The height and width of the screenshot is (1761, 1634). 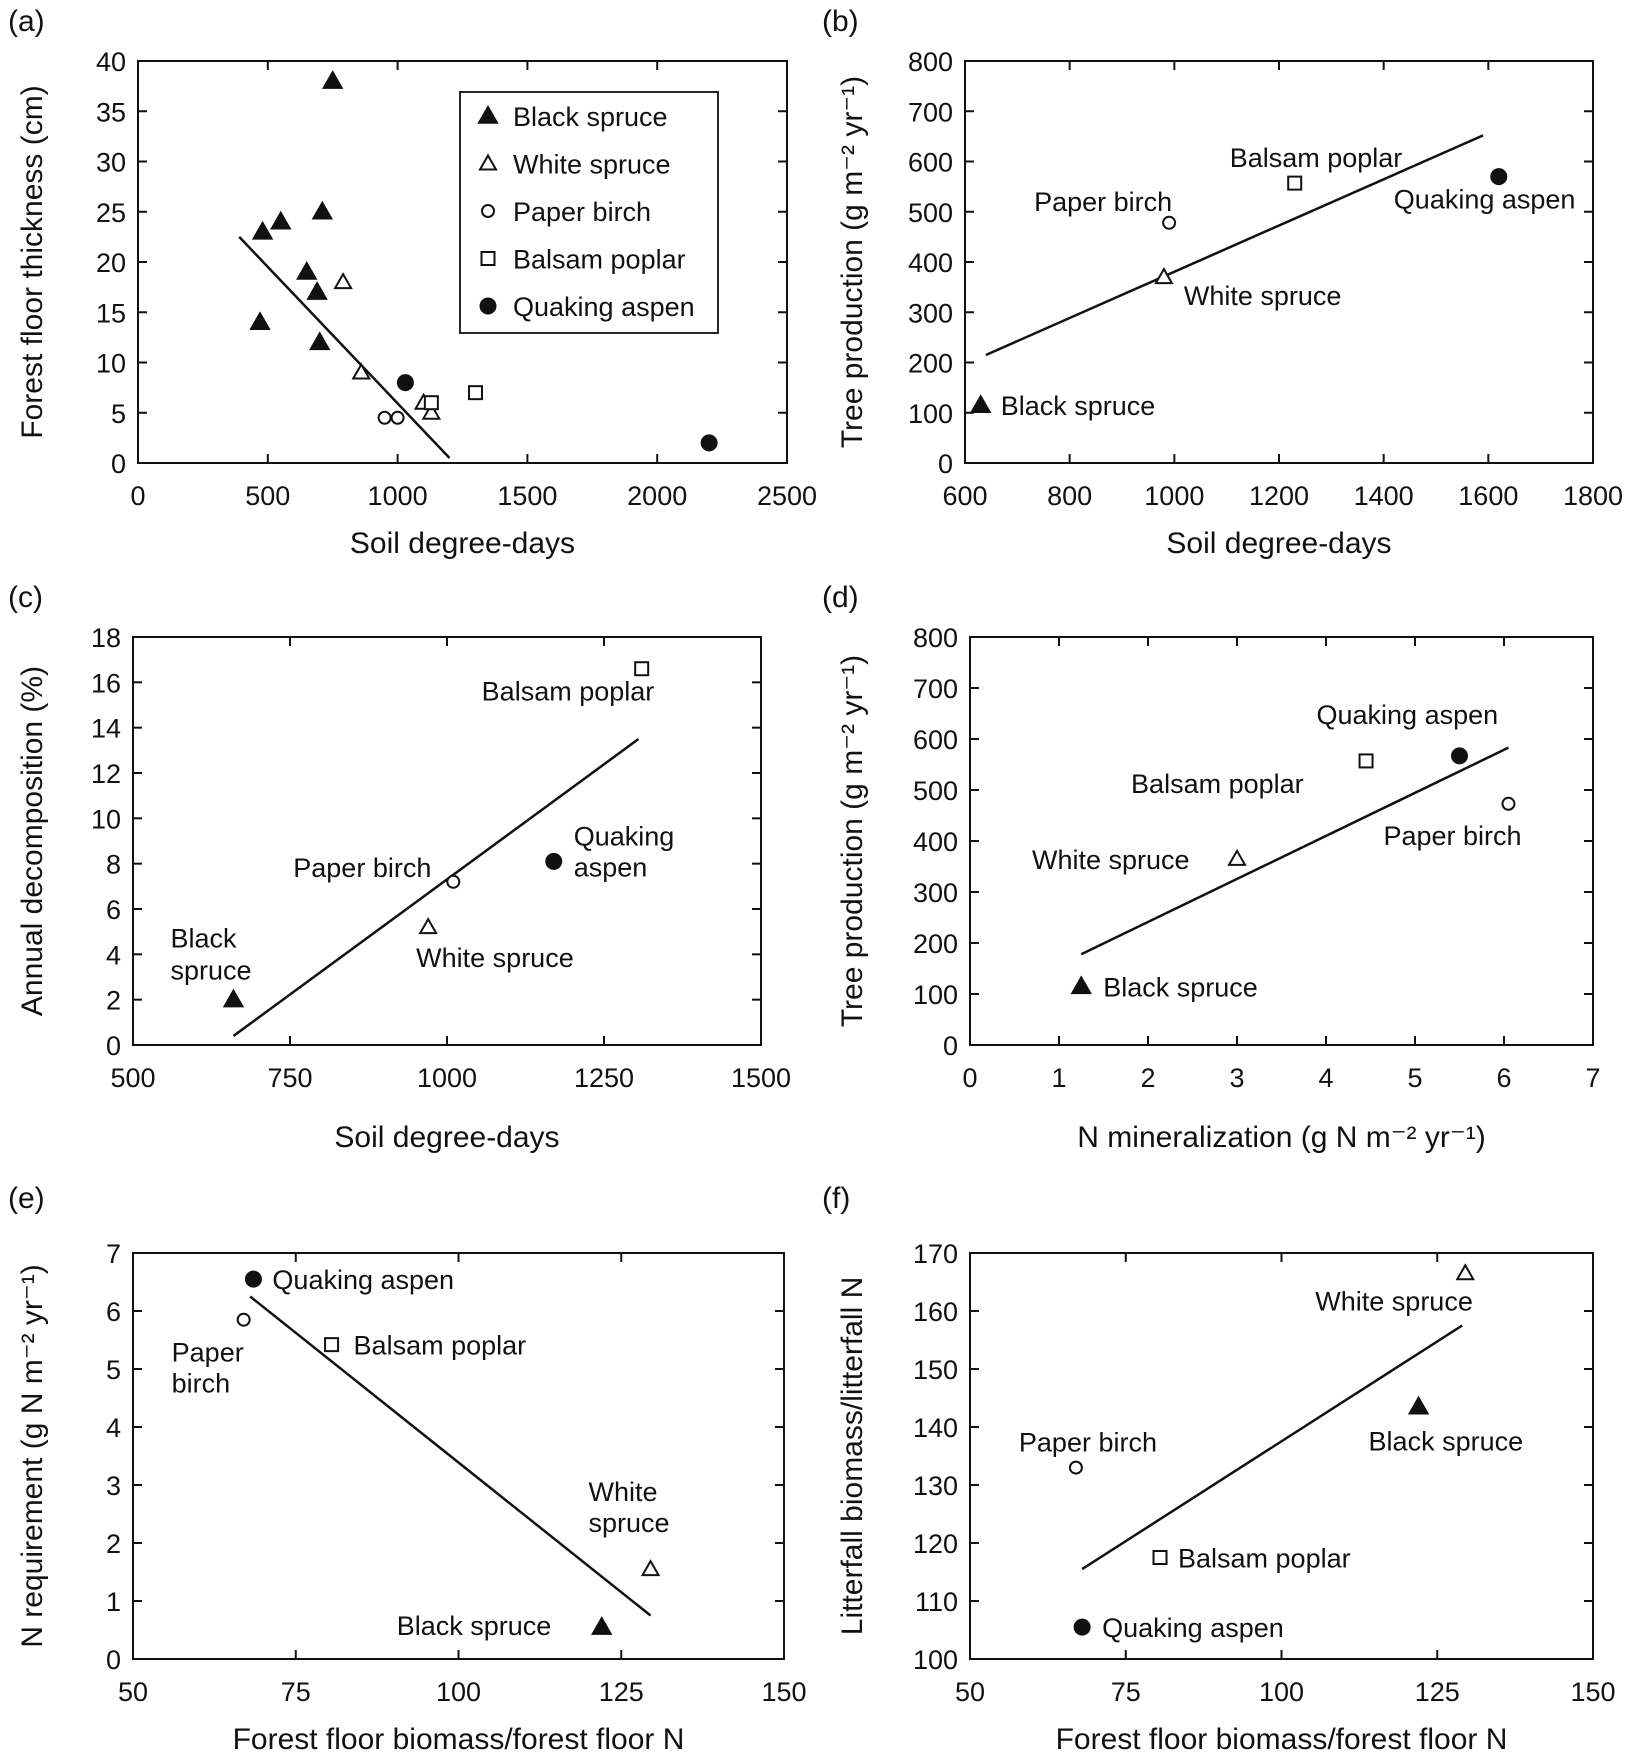 I want to click on x-tick-label: 75, so click(x=1126, y=1692).